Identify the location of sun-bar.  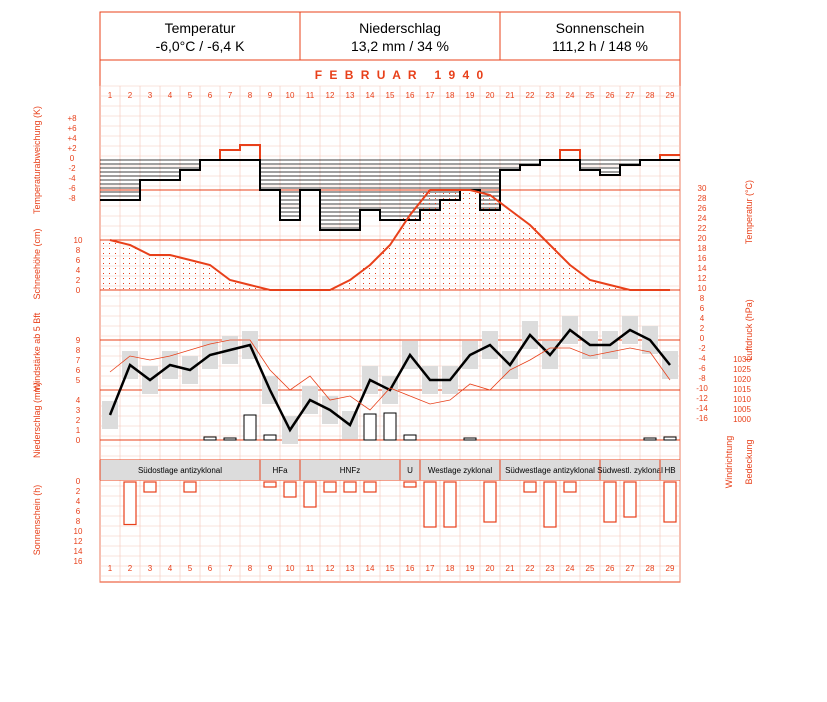
(330, 487).